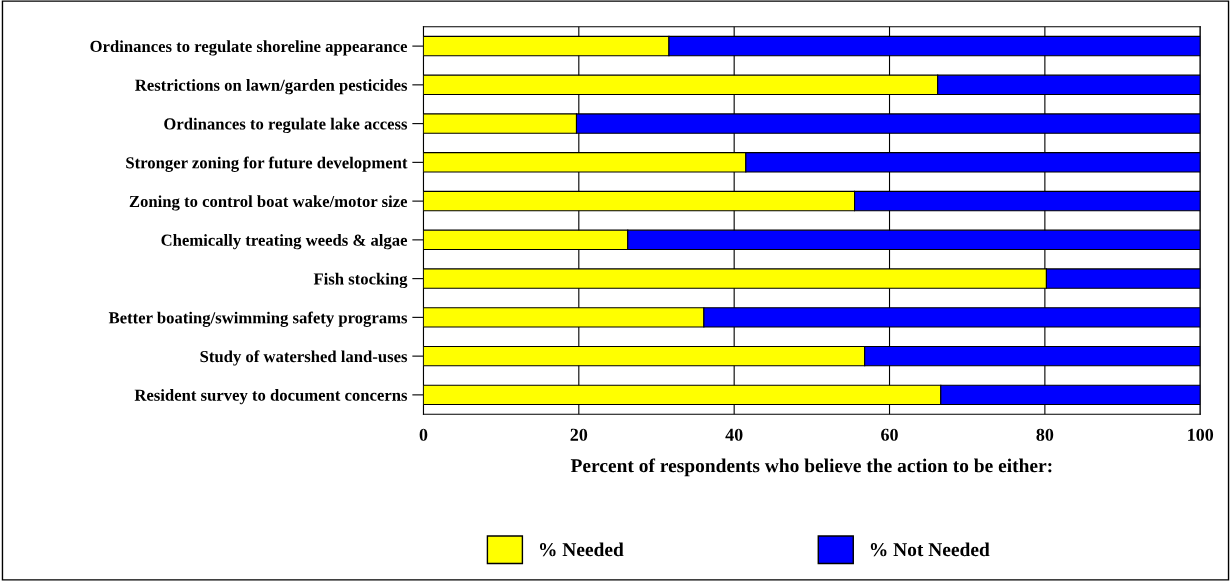 The height and width of the screenshot is (581, 1231). Describe the element at coordinates (268, 203) in the screenshot. I see `y-tick-label: Zoning to control boat wake/motor size` at that location.